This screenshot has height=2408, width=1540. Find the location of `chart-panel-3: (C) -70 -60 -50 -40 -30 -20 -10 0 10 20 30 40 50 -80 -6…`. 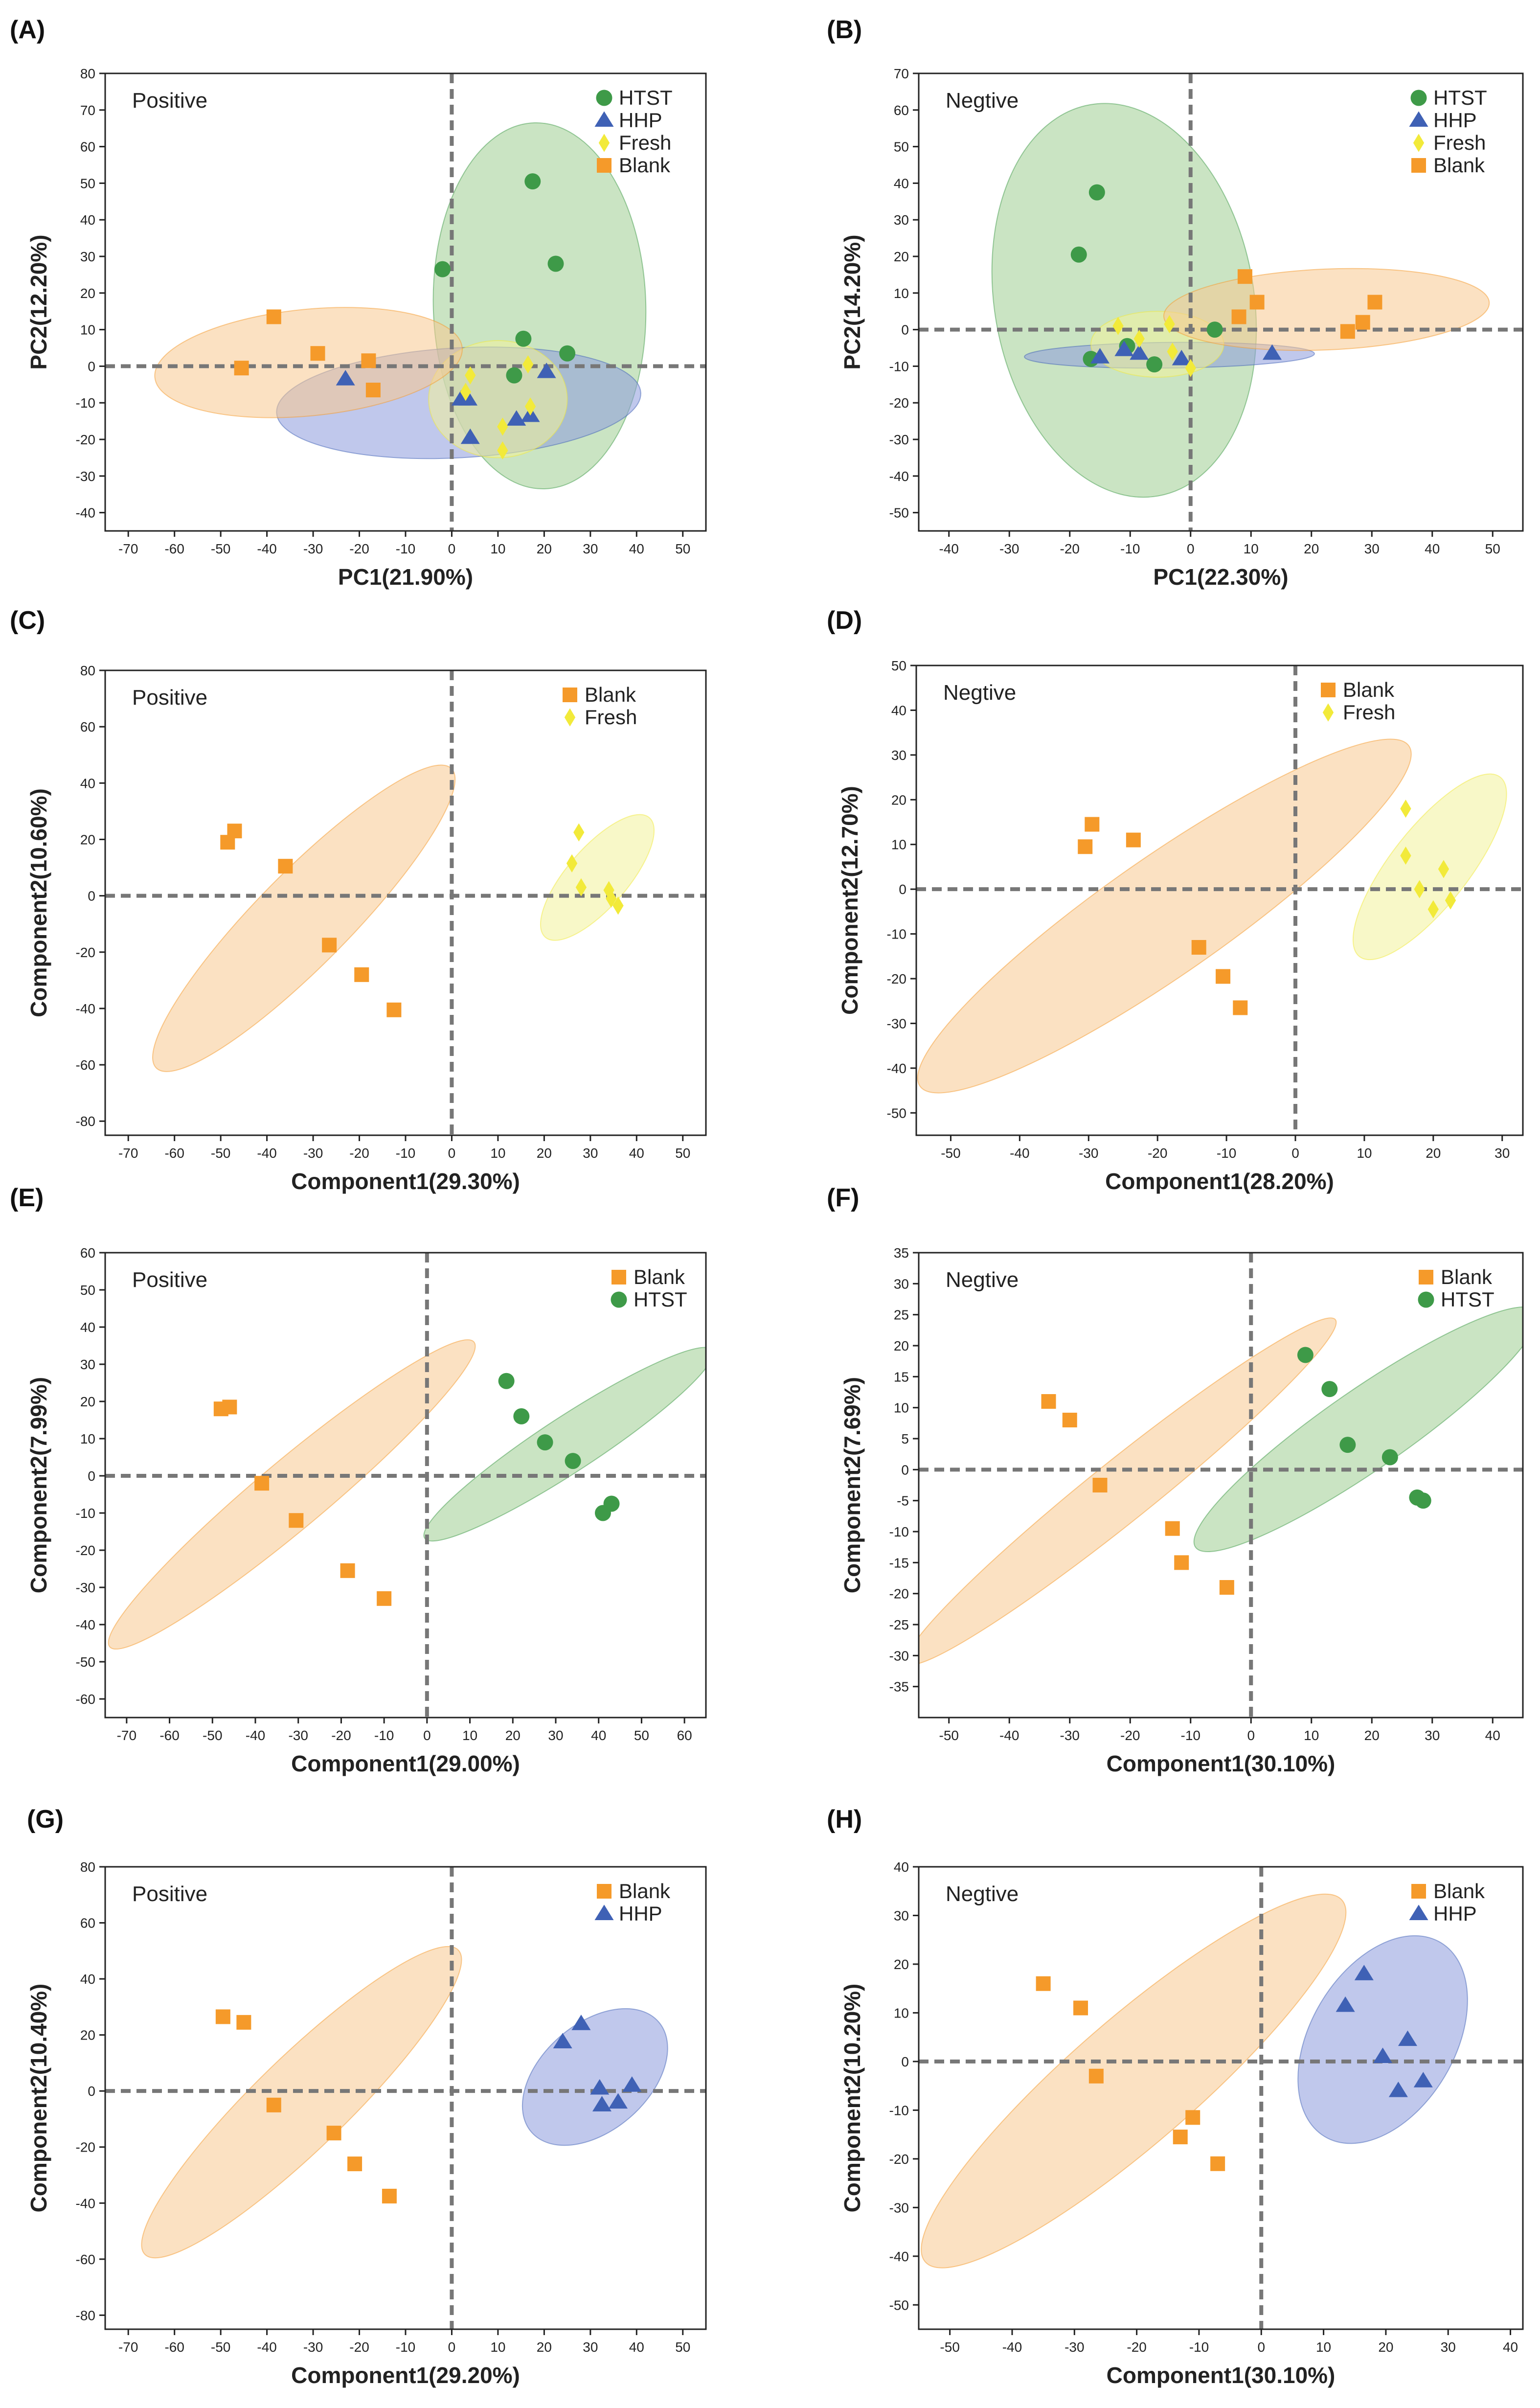

chart-panel-3: (C) -70 -60 -50 -40 -30 -20 -10 0 10 20 30 40 50 -80 -6… is located at coordinates (359, 900).